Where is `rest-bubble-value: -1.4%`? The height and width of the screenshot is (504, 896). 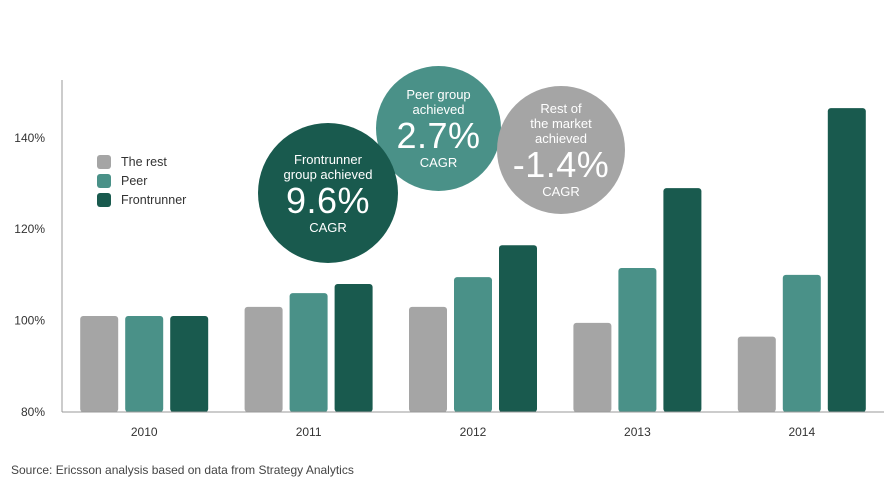 rest-bubble-value: -1.4% is located at coordinates (561, 164).